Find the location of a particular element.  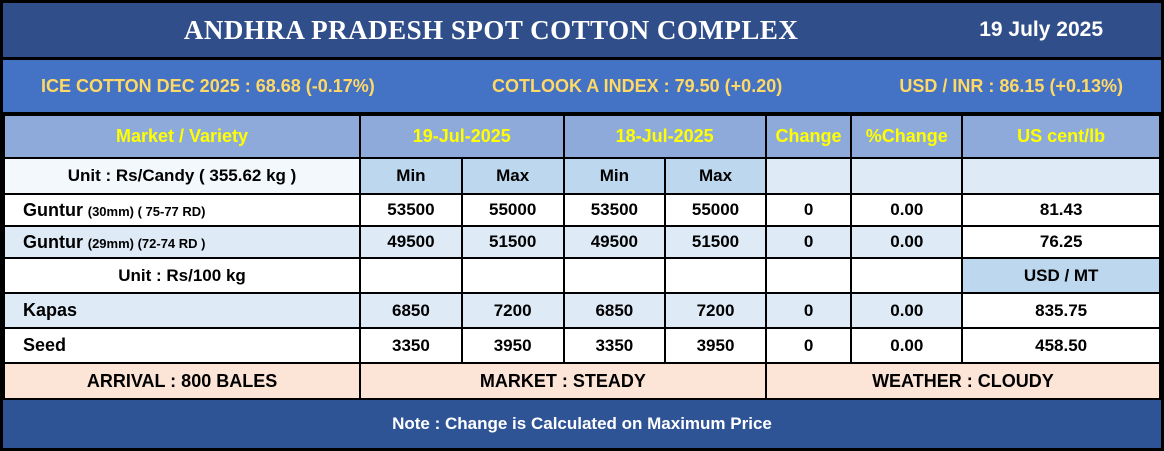

cell-19jul-max: 51500 is located at coordinates (512, 242).